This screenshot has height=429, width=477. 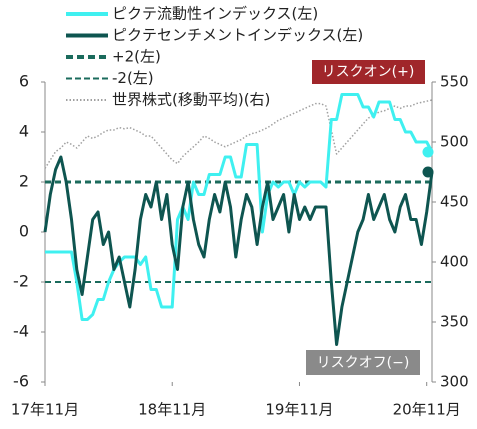 What do you see at coordinates (427, 410) in the screenshot?
I see `x-tick-label: 20年11月` at bounding box center [427, 410].